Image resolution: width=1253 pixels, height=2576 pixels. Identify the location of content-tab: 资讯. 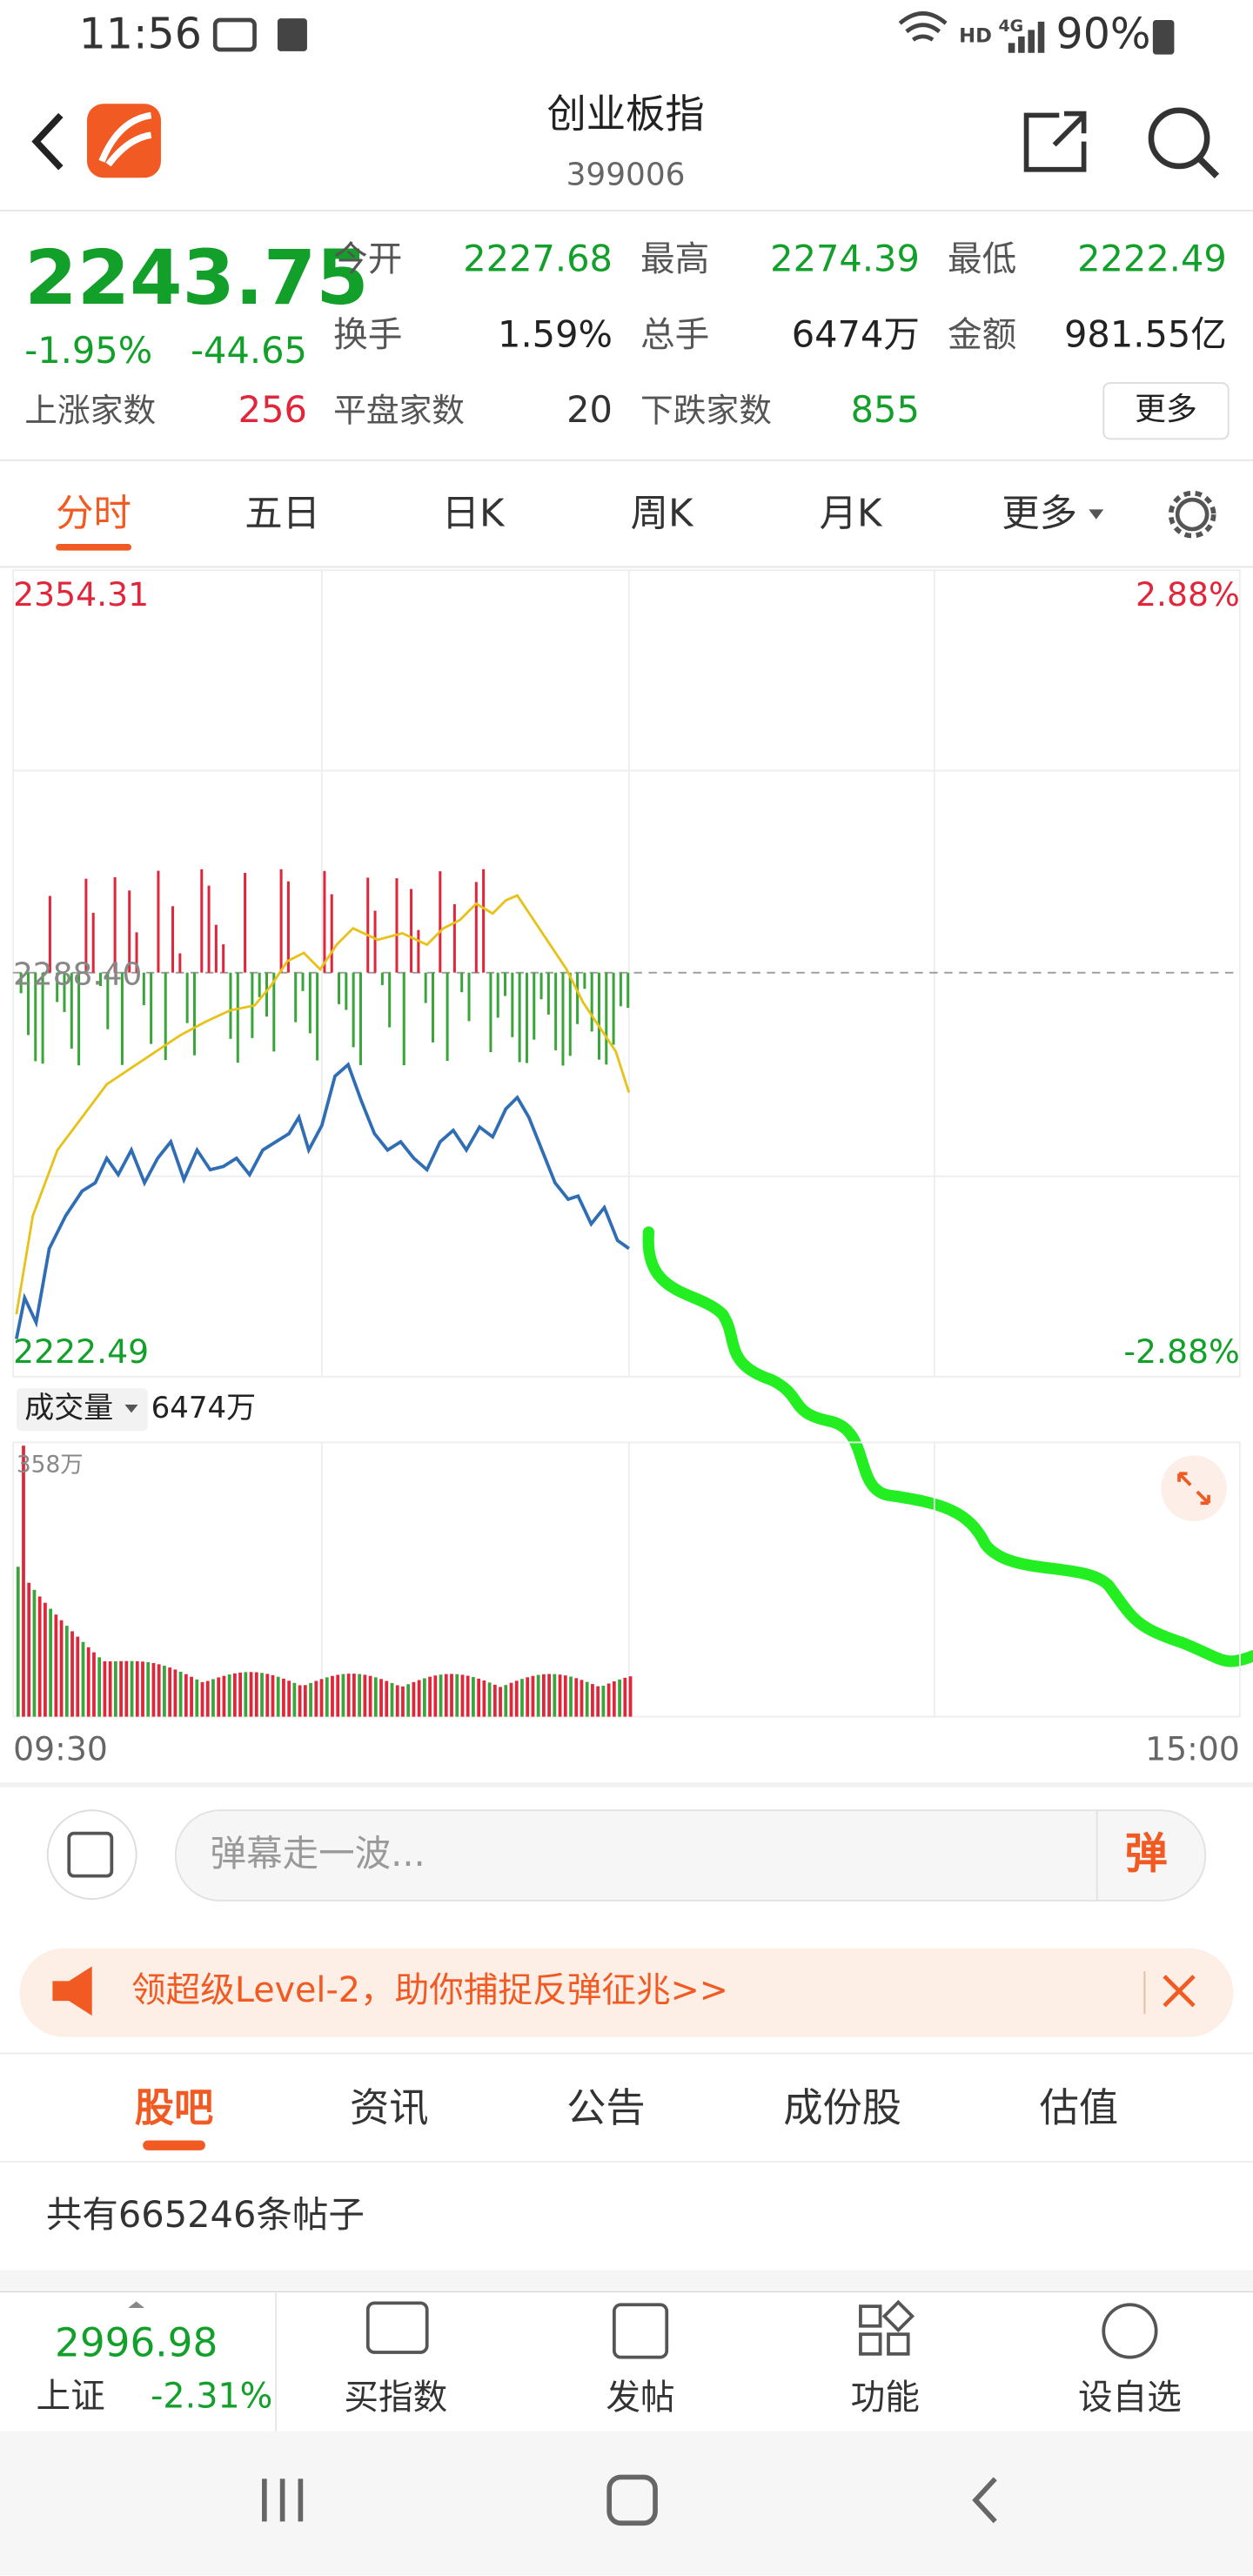
(390, 2108).